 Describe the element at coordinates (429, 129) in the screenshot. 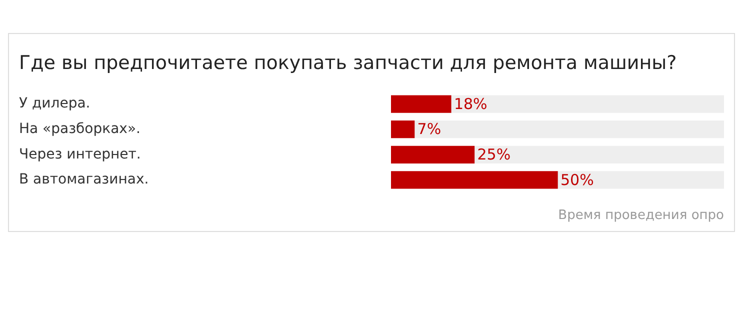

I see `data-label: 7%` at that location.